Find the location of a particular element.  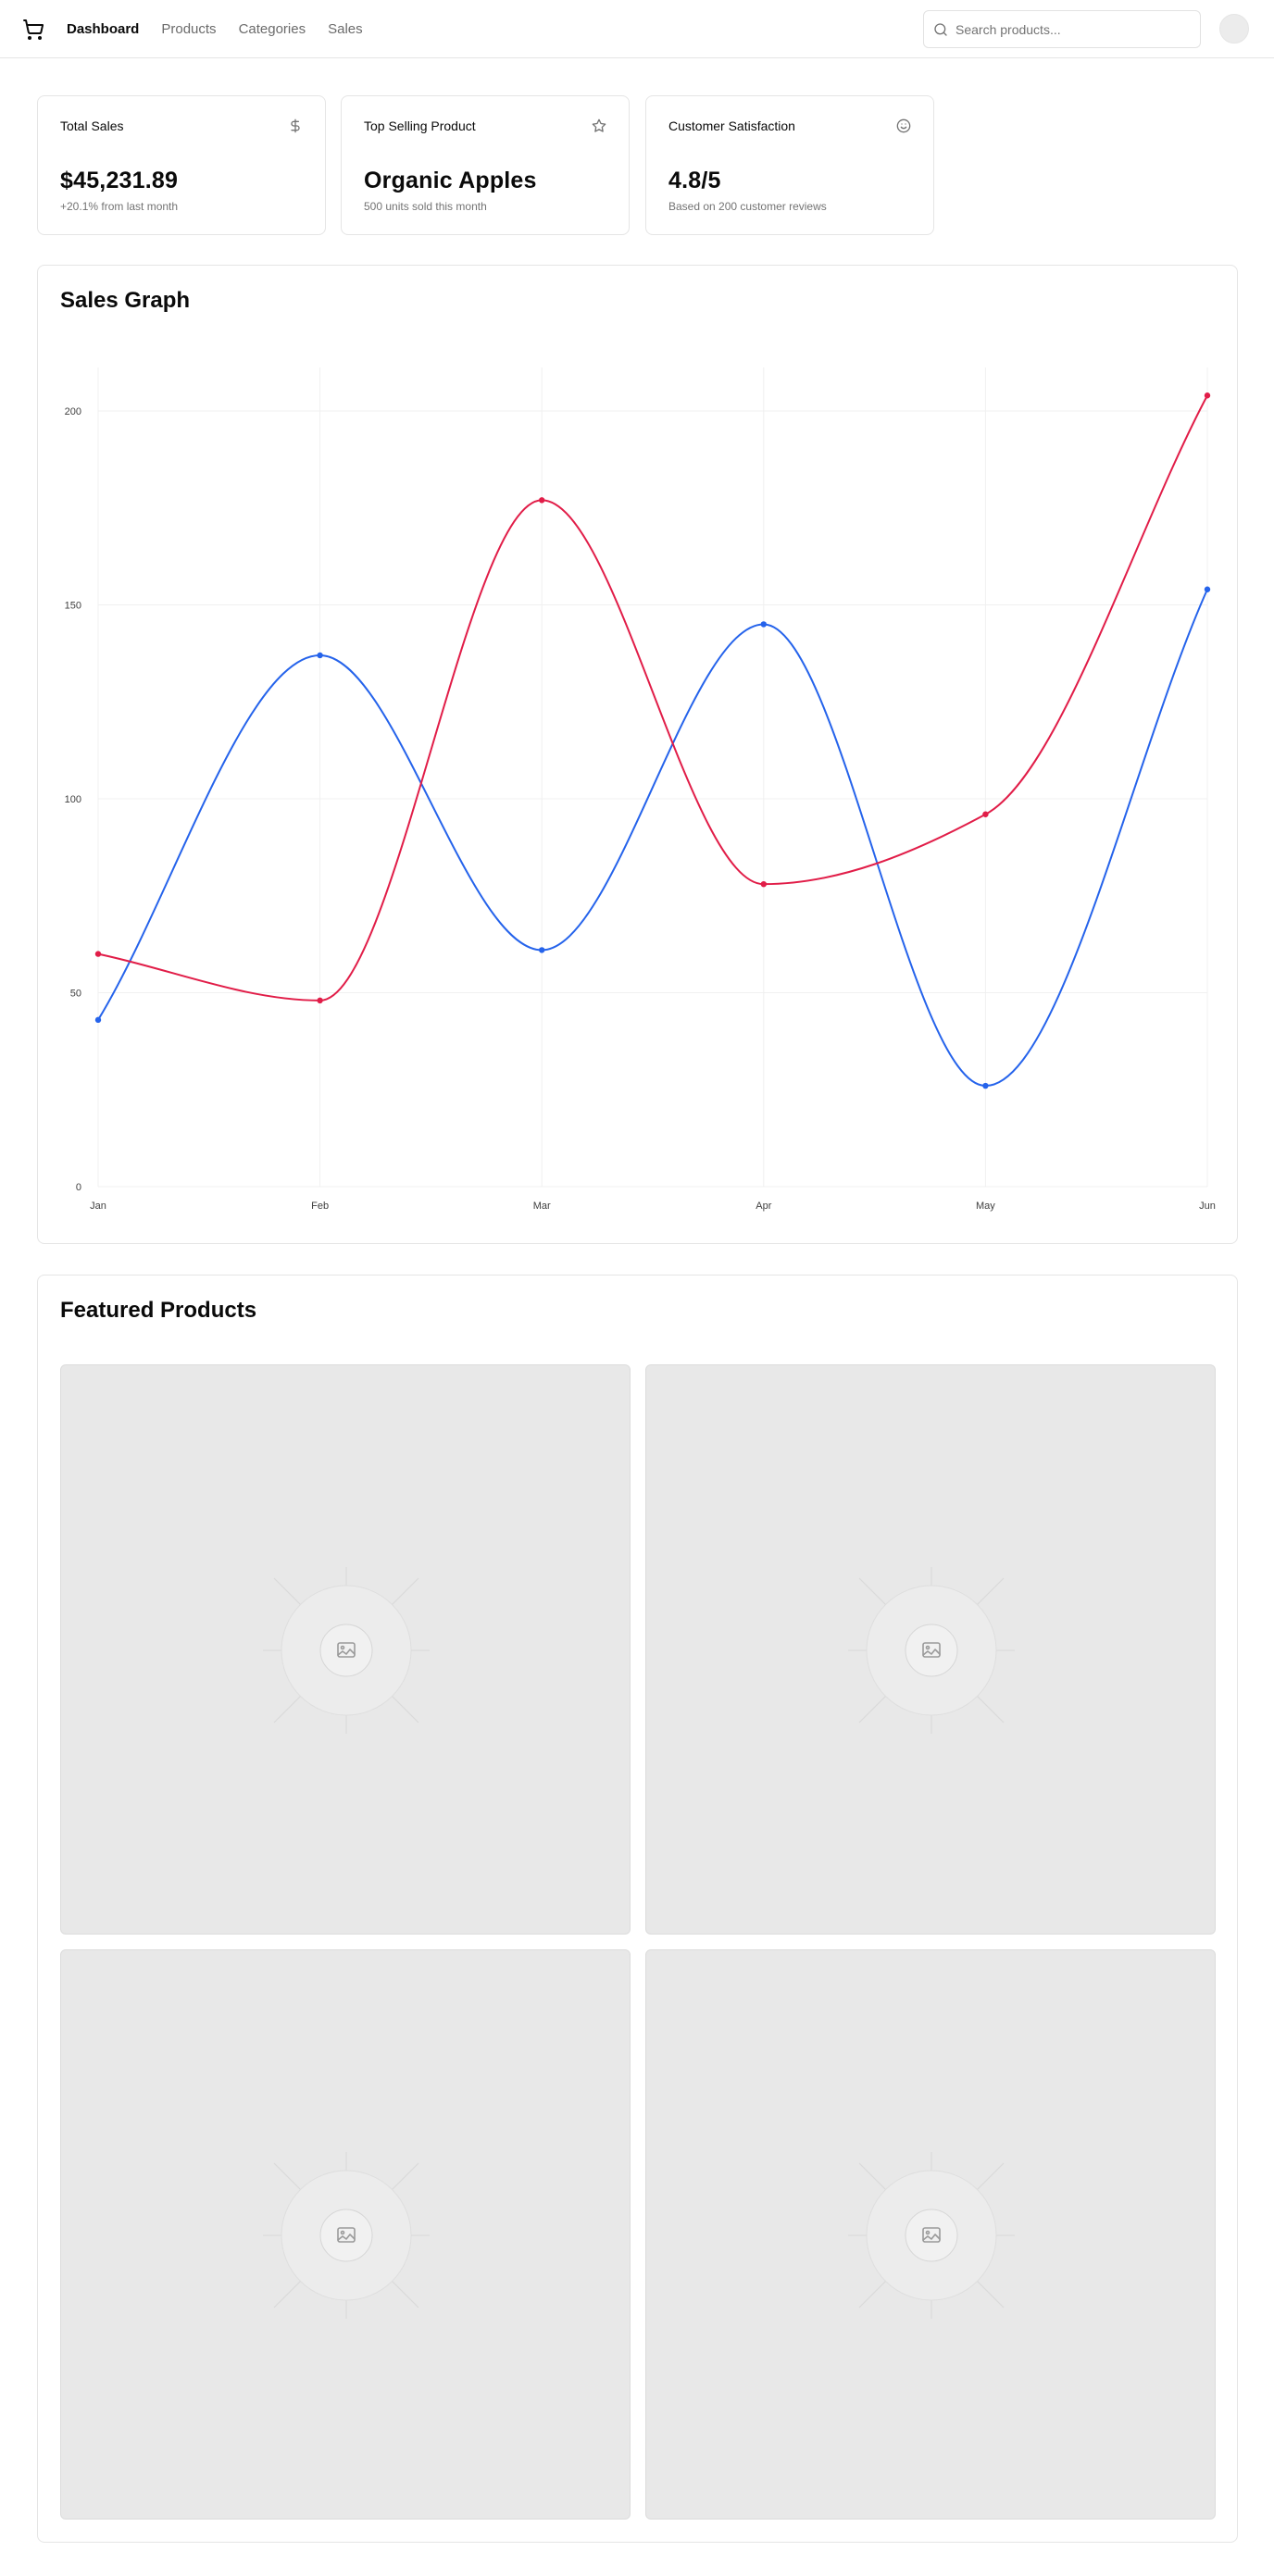

smile-icon is located at coordinates (903, 125).